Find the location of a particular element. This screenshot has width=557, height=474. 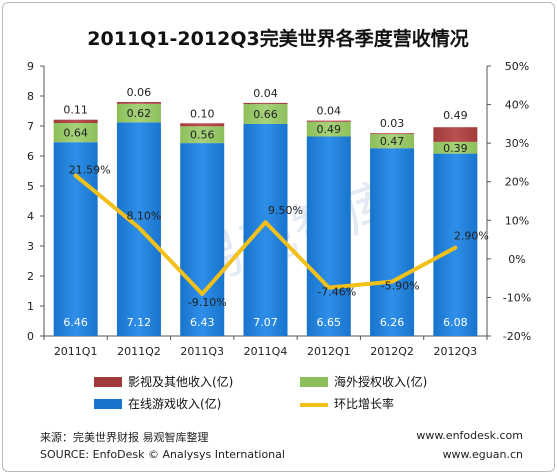

y2-tick-label: 20% is located at coordinates (517, 182).